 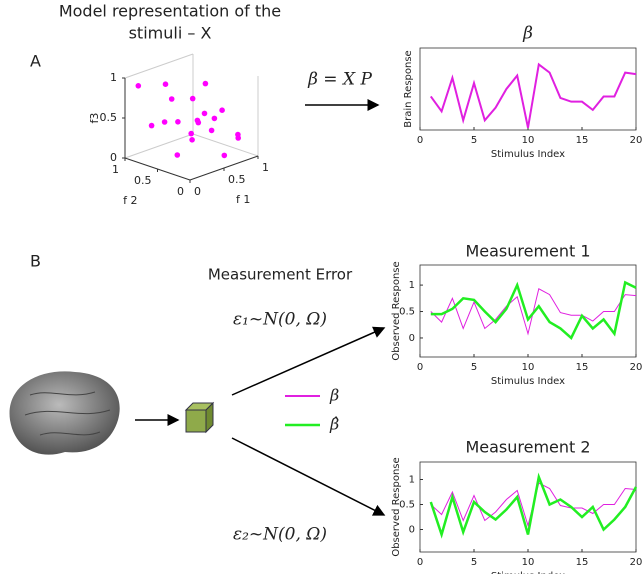 What do you see at coordinates (130, 200) in the screenshot?
I see `y-axis-label: f 2` at bounding box center [130, 200].